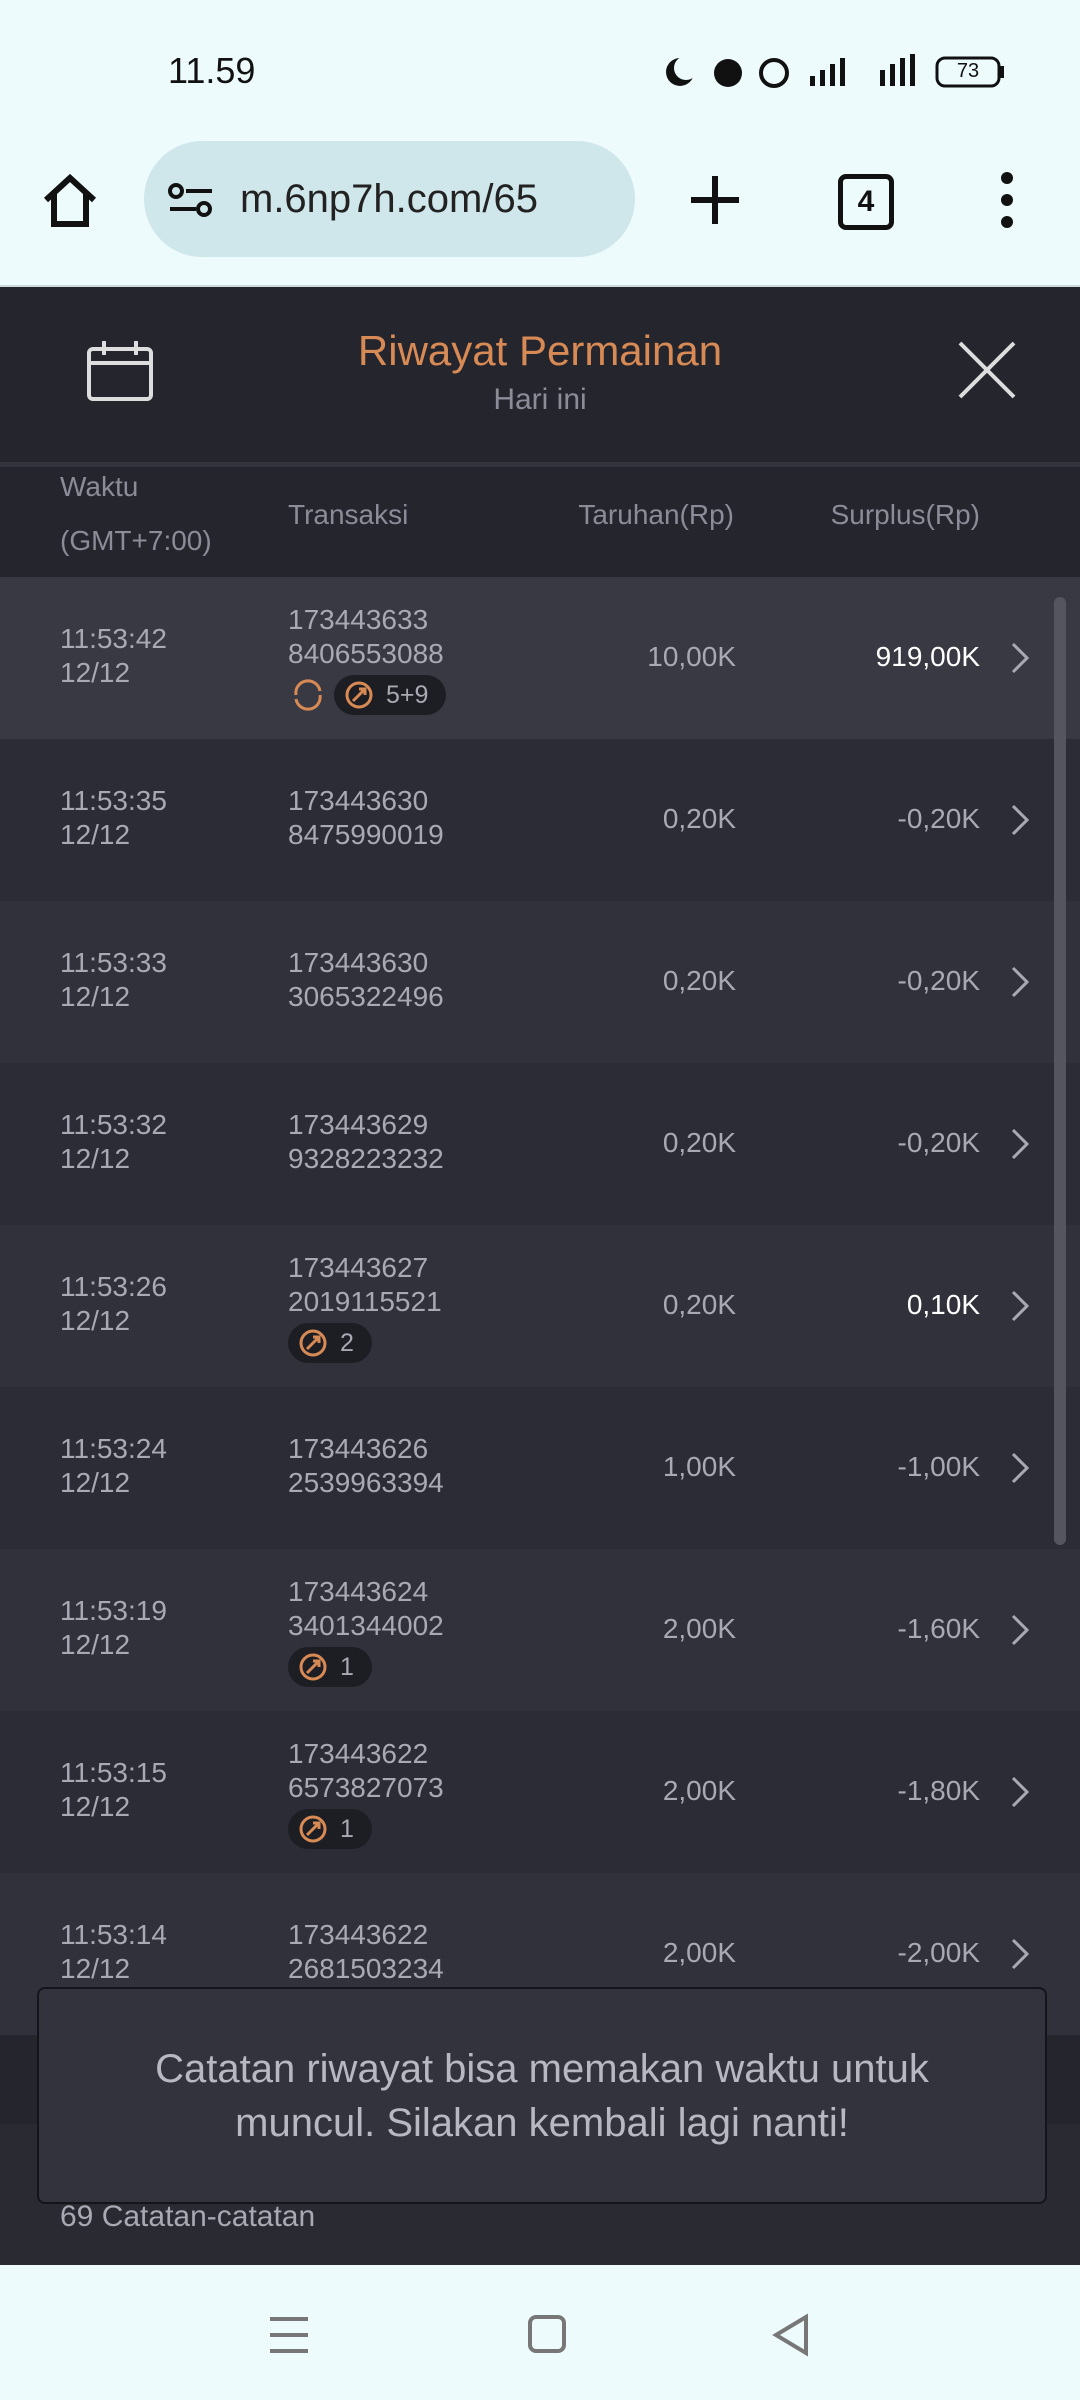 The height and width of the screenshot is (2400, 1080). I want to click on transaction-id: 8475990019, so click(366, 834).